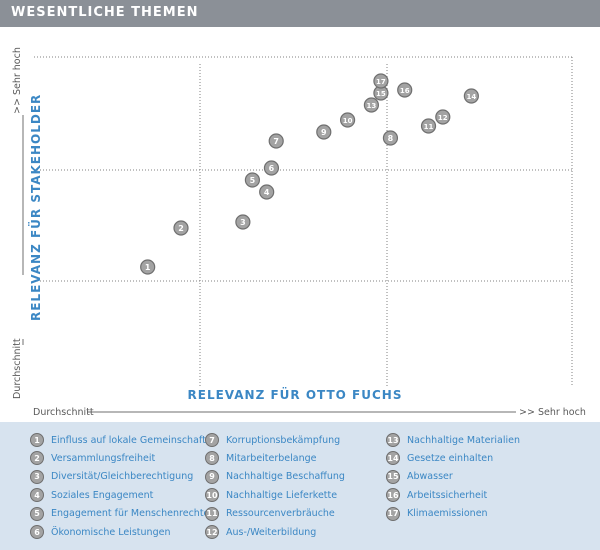 The width and height of the screenshot is (600, 550). I want to click on data-point-label: 9, so click(324, 132).